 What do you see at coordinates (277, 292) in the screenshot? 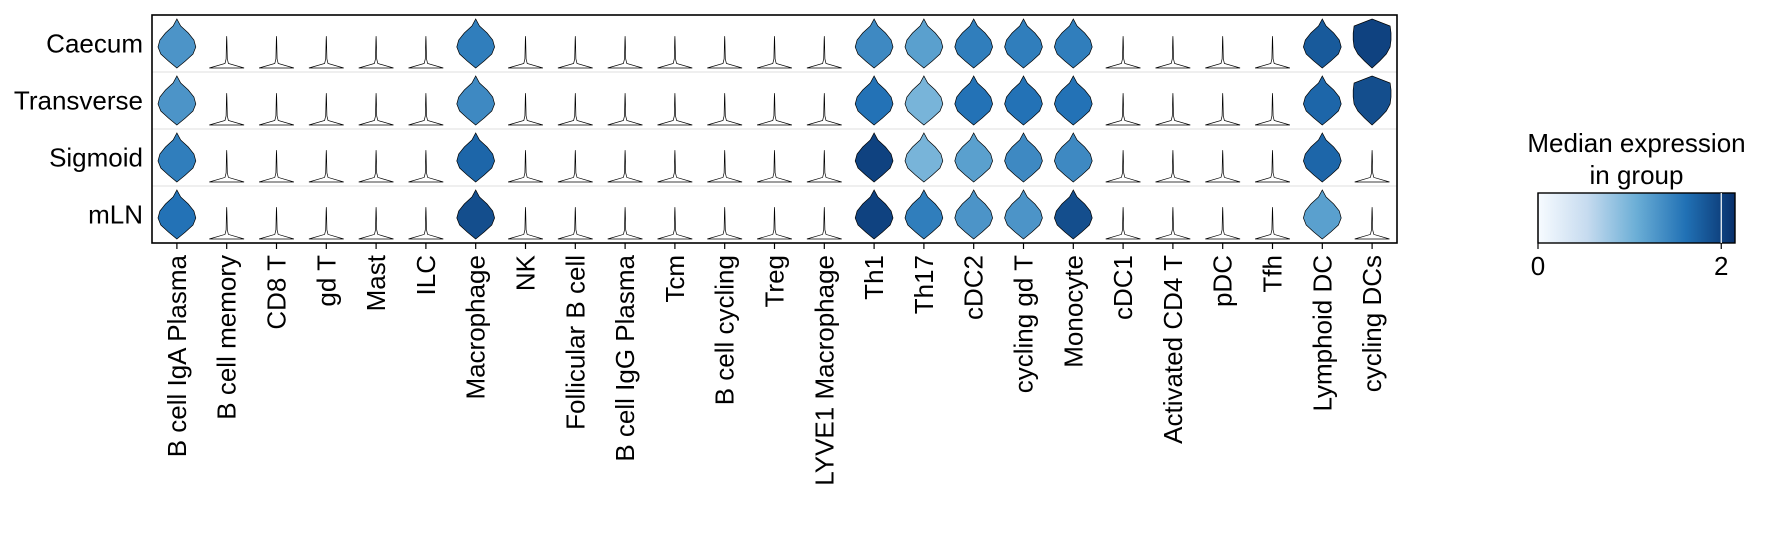
I see `x-tick-label: CD8 T` at bounding box center [277, 292].